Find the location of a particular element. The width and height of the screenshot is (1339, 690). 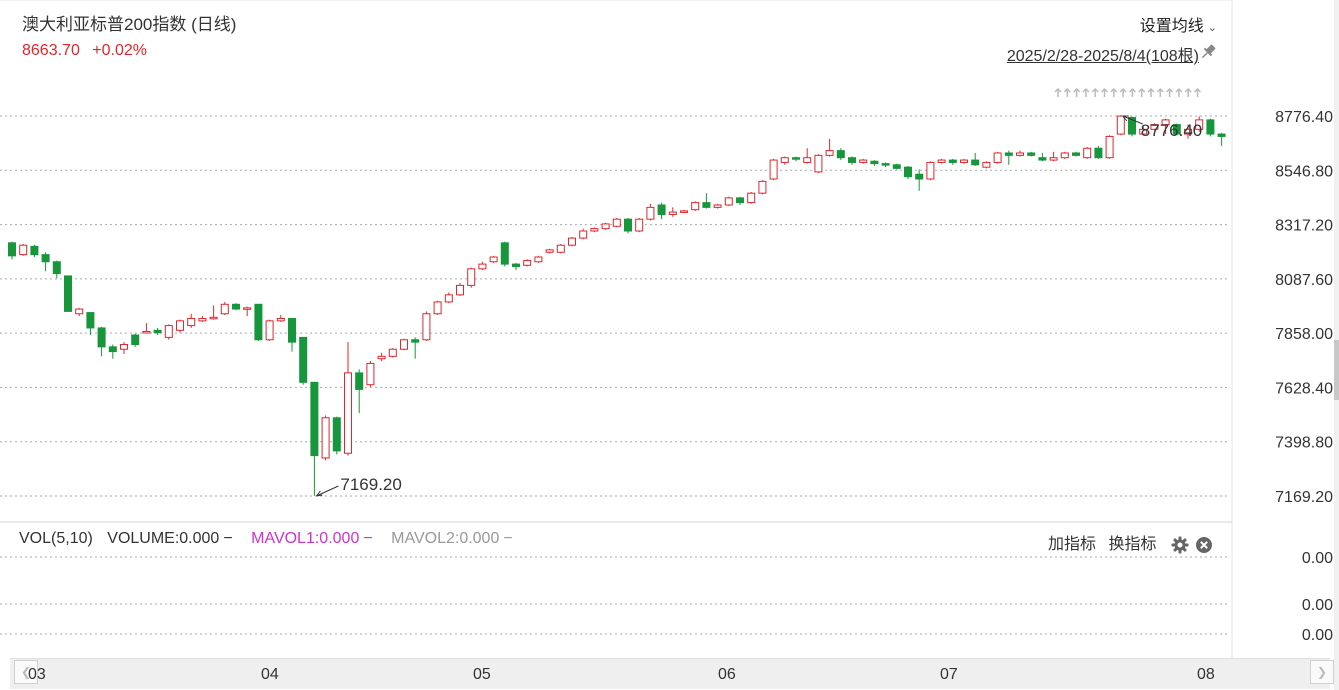

pin-icon is located at coordinates (1208, 52).